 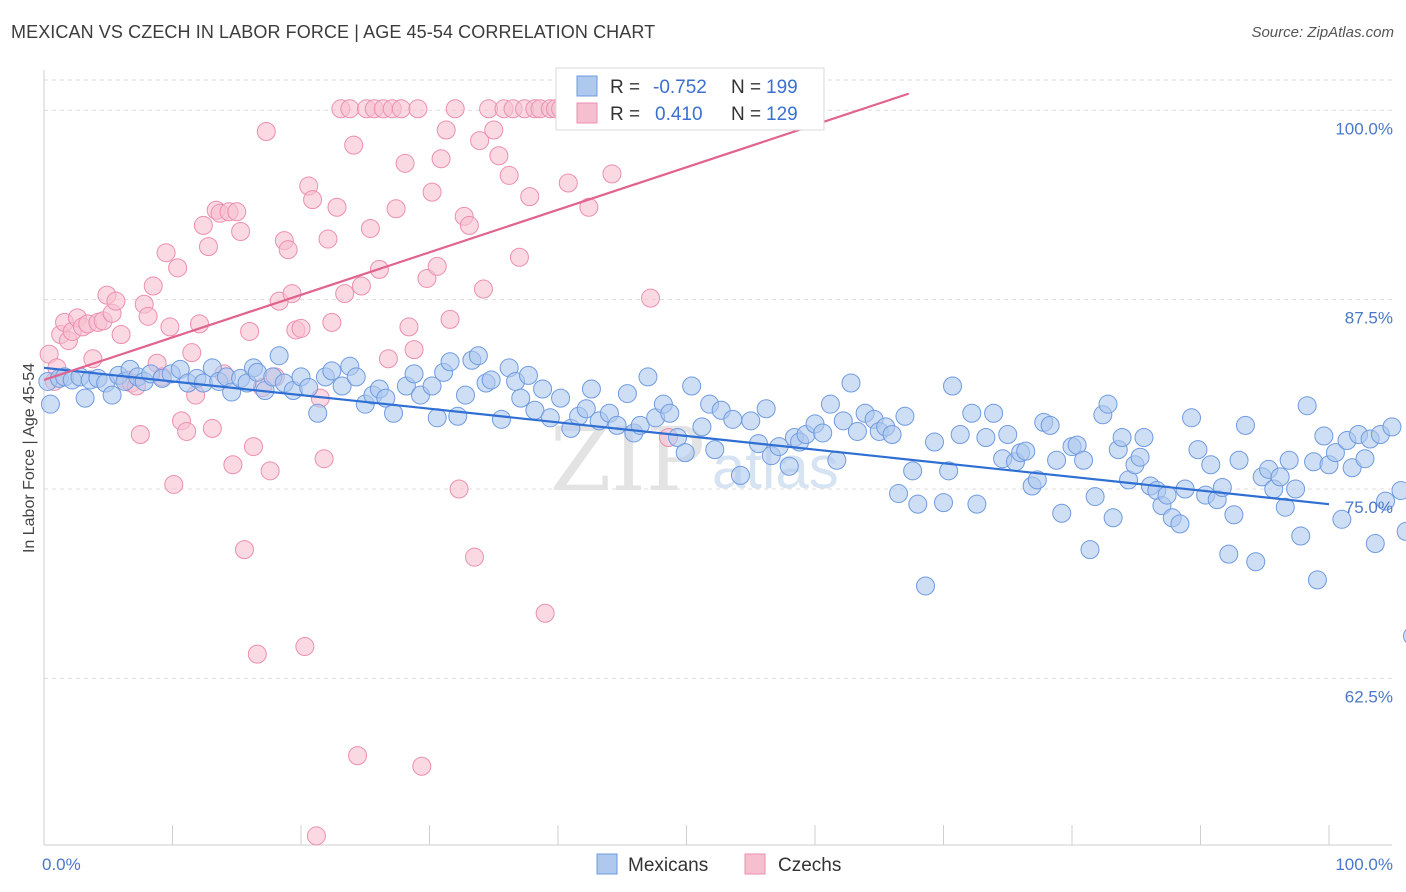 I want to click on legend-swatch-mexicans, so click(x=587, y=86).